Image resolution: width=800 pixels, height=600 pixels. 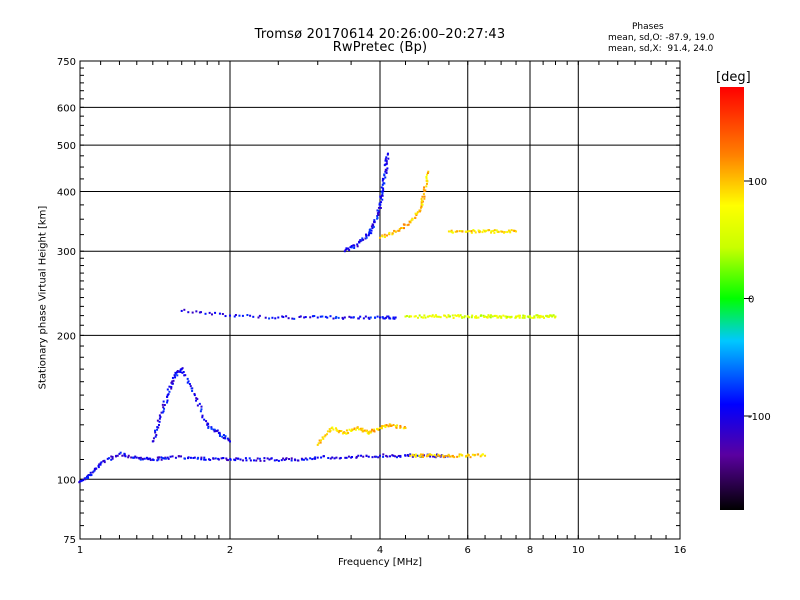 I want to click on x-tick-label: 4, so click(x=380, y=550).